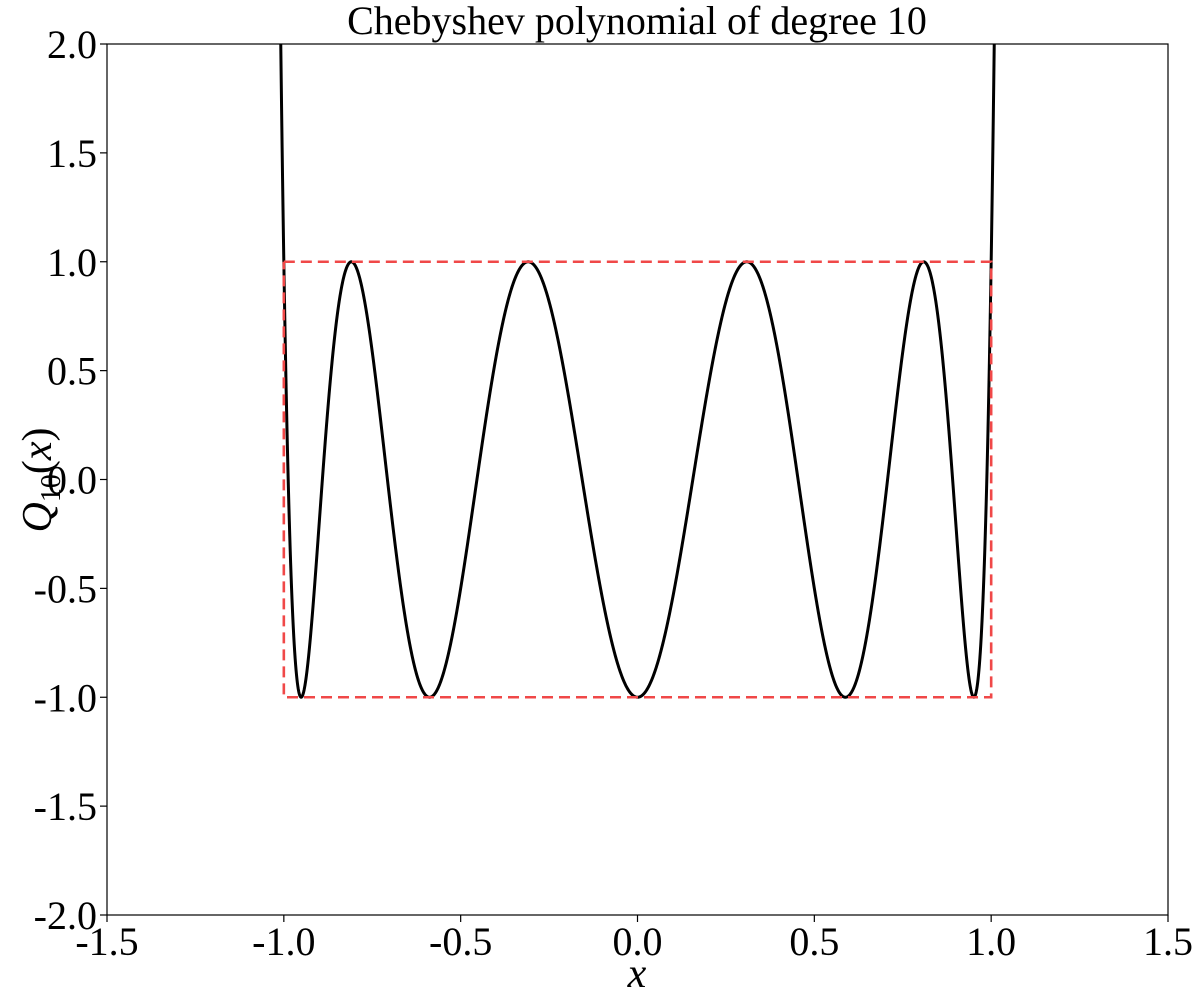  Describe the element at coordinates (38, 467) in the screenshot. I see `y-axis-label-suffix-paren-open: (` at that location.